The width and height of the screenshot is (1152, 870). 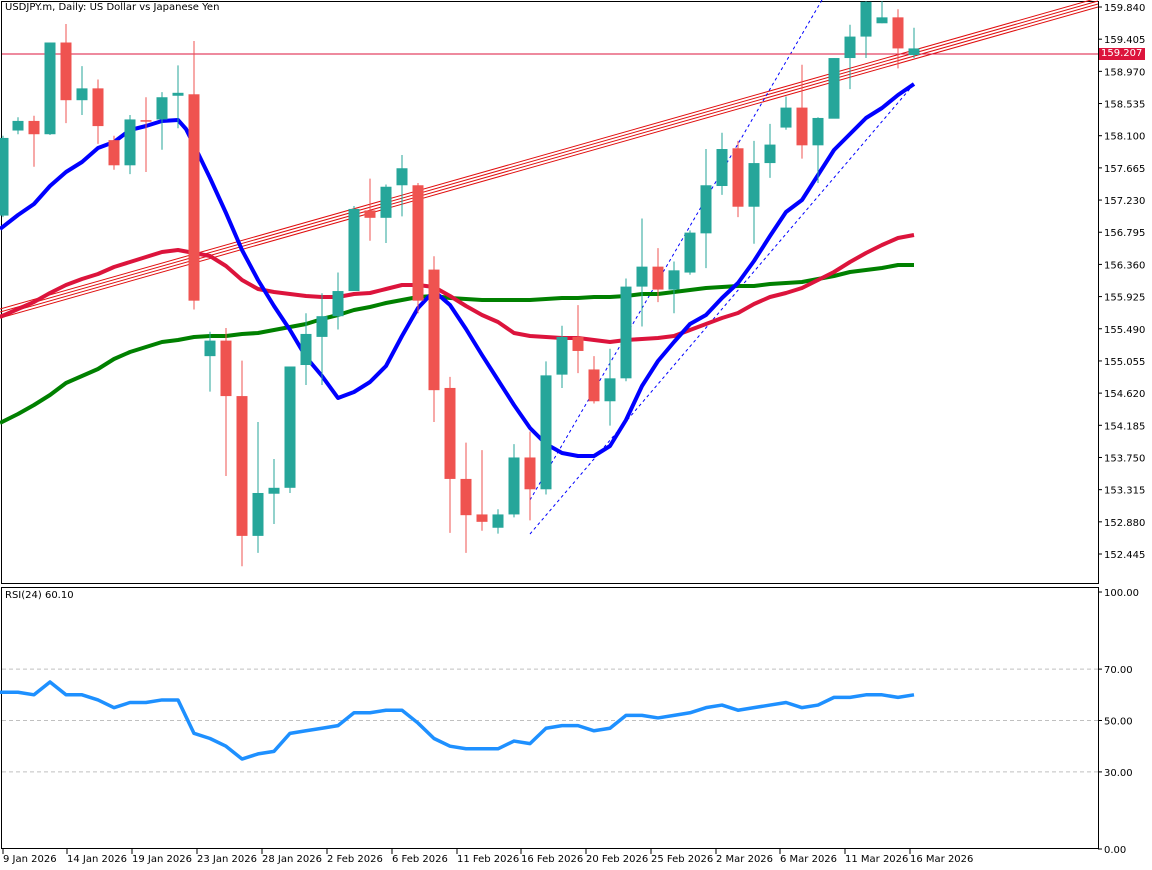 I want to click on price-tick-label: 157.230, so click(x=1124, y=201).